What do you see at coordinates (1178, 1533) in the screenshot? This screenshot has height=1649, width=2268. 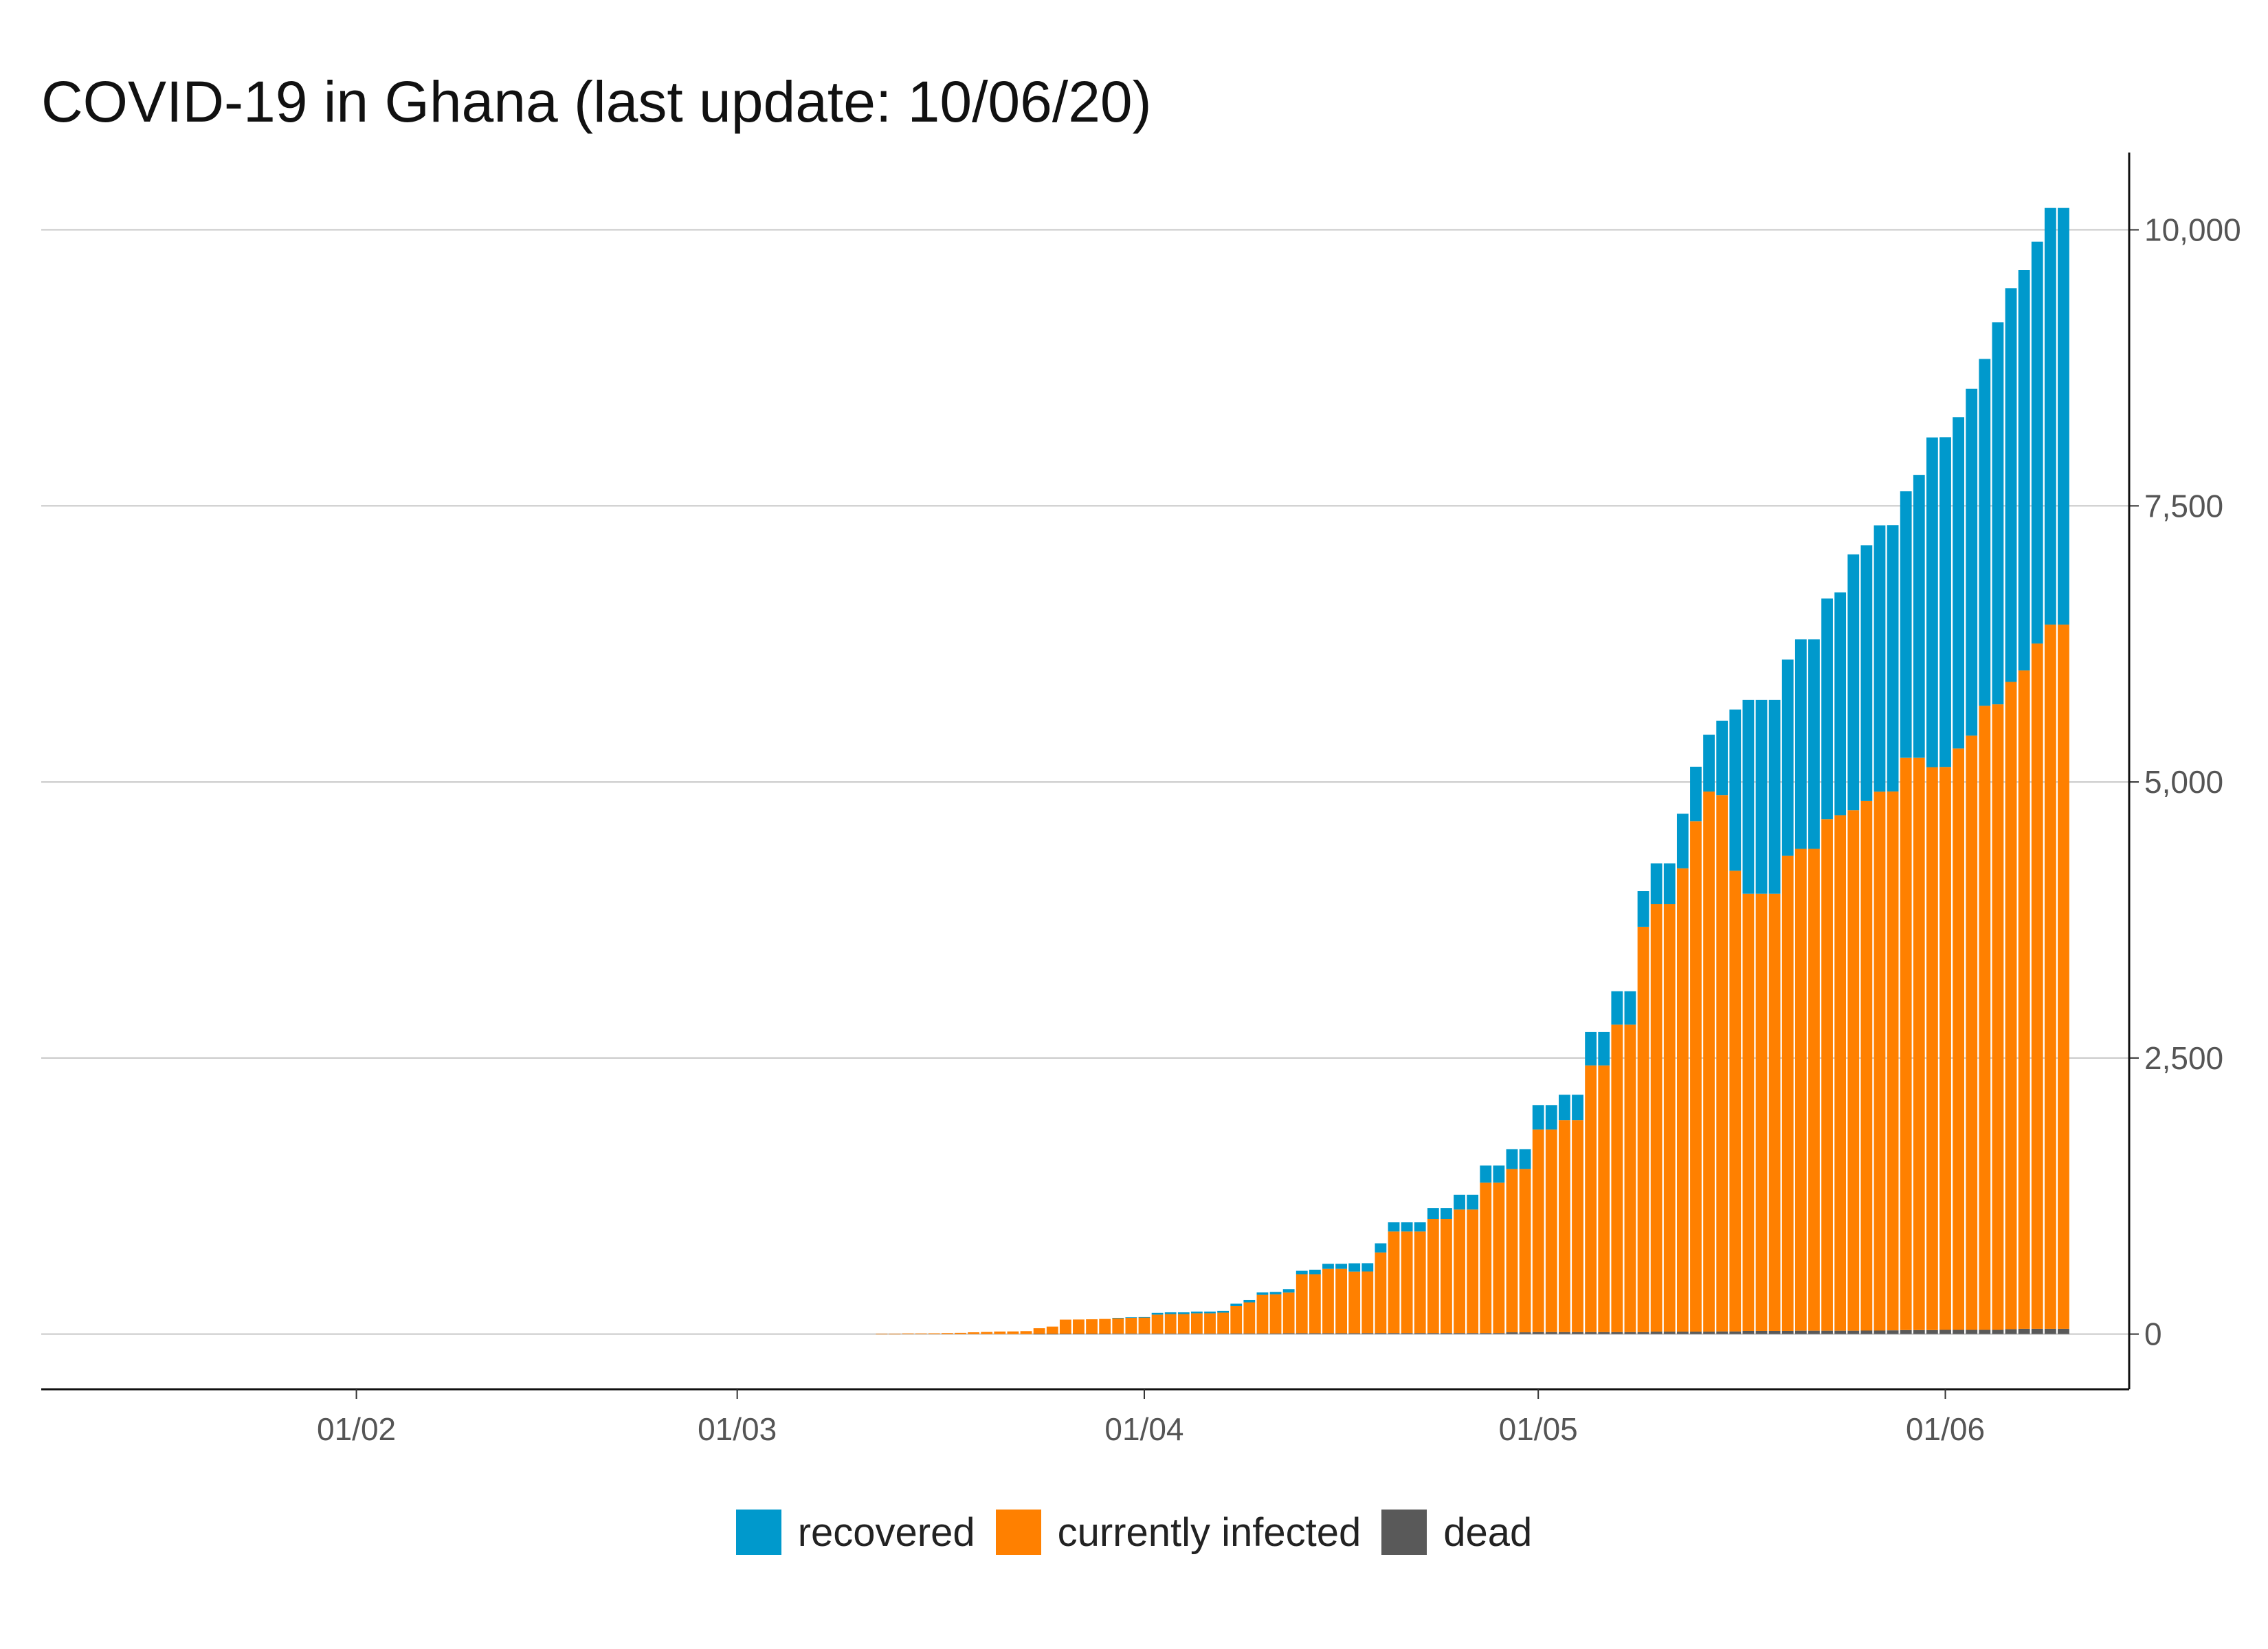 I see `legend-item-currently-infected: currently infected` at bounding box center [1178, 1533].